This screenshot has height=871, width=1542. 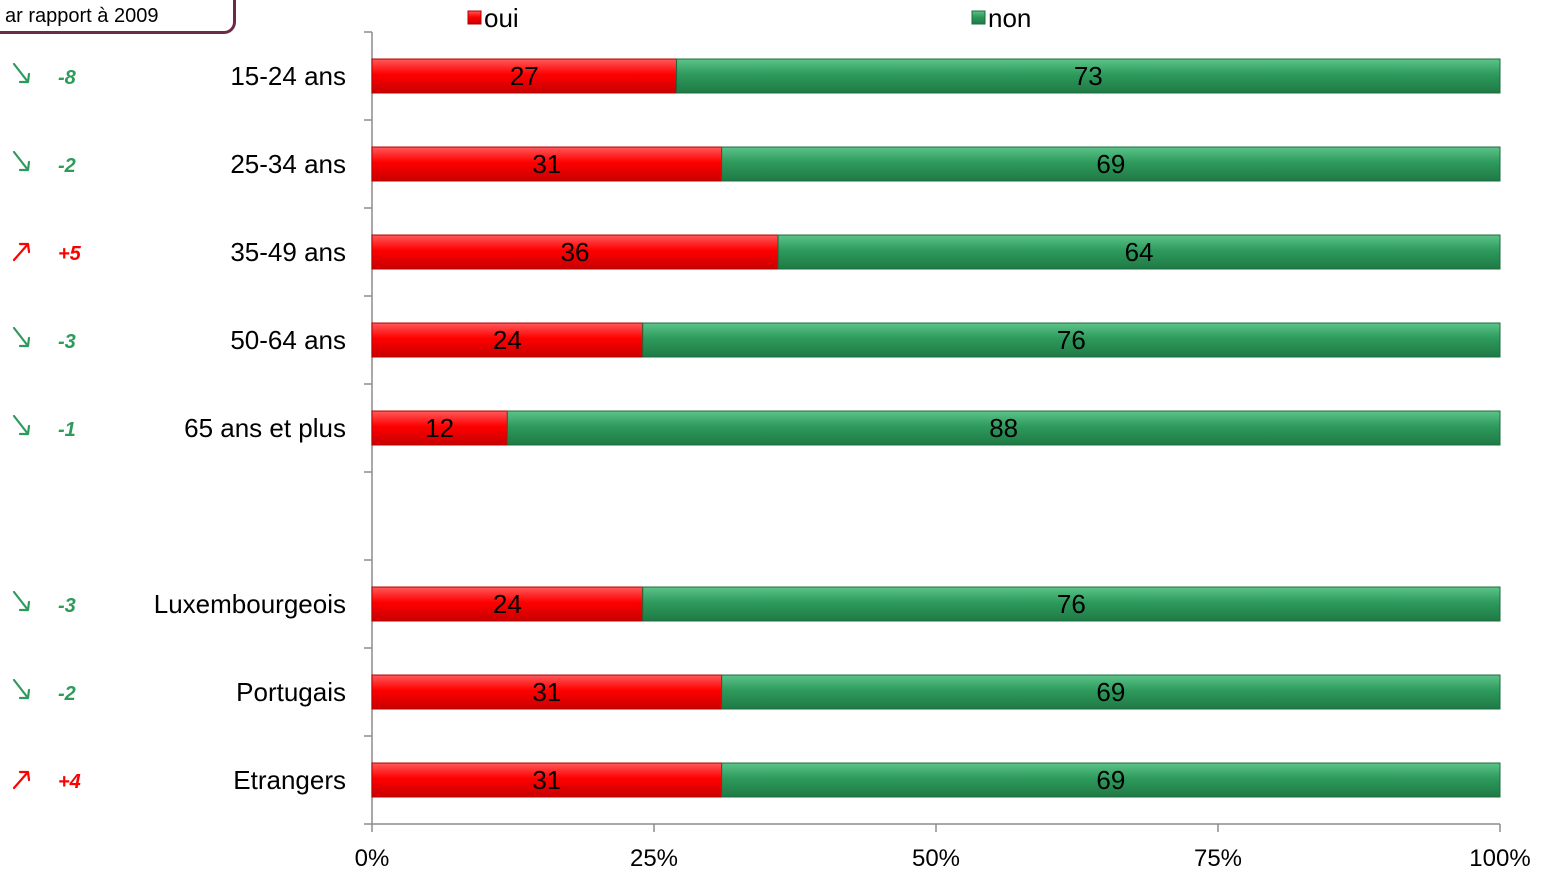 What do you see at coordinates (288, 340) in the screenshot?
I see `category-label: 50-64 ans` at bounding box center [288, 340].